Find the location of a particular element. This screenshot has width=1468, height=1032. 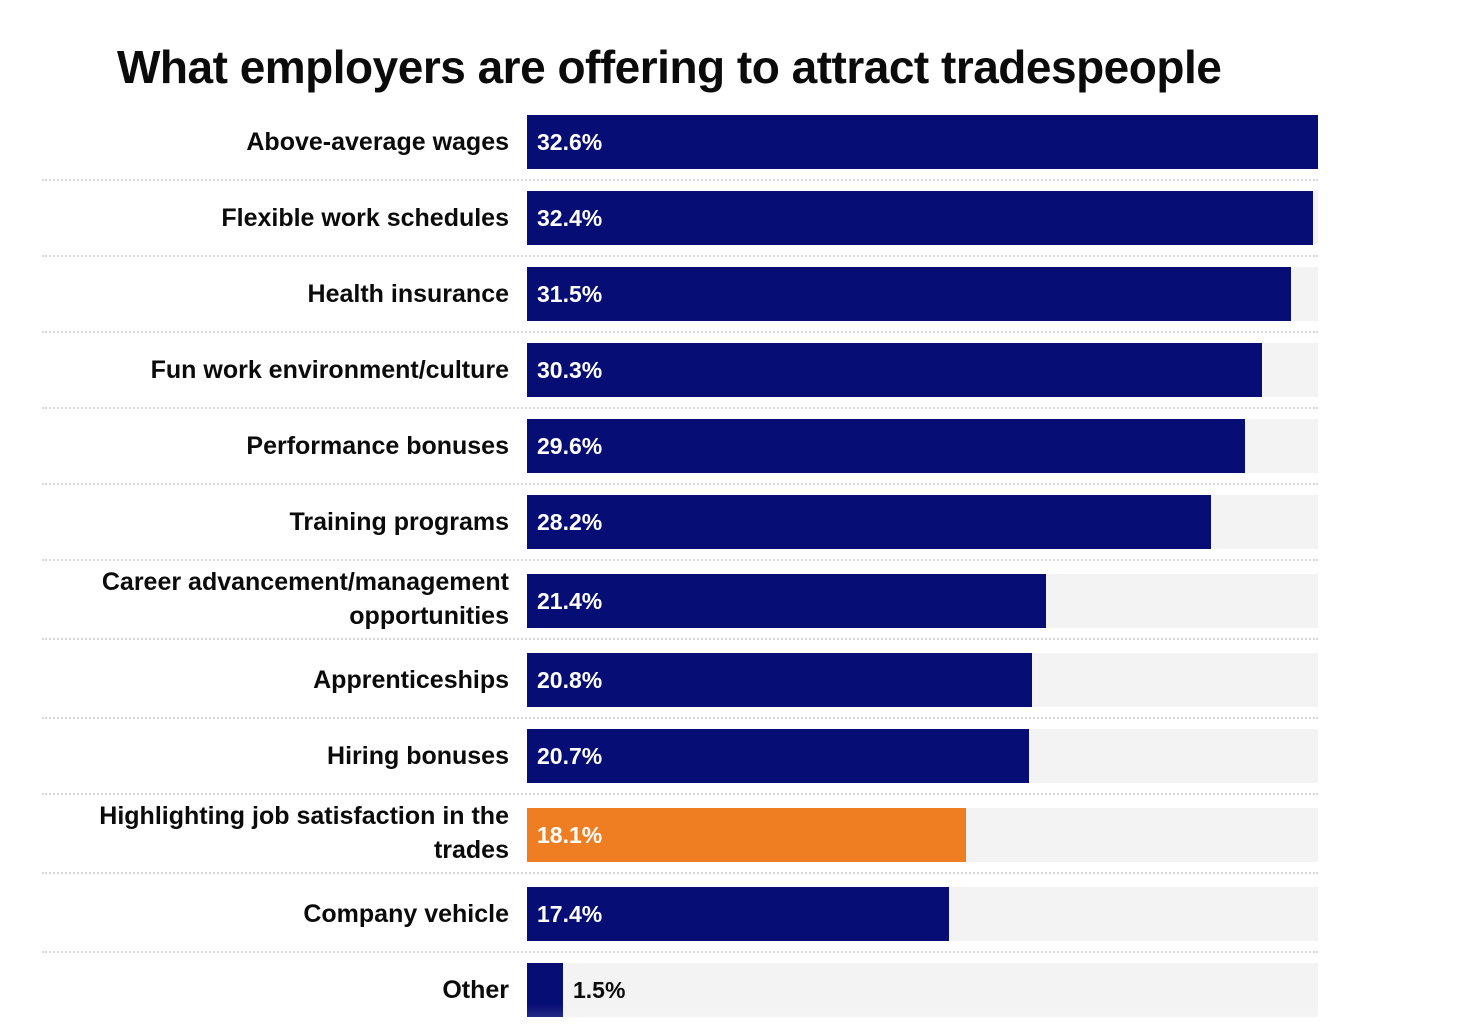

value-label: 17.4% is located at coordinates (570, 914).